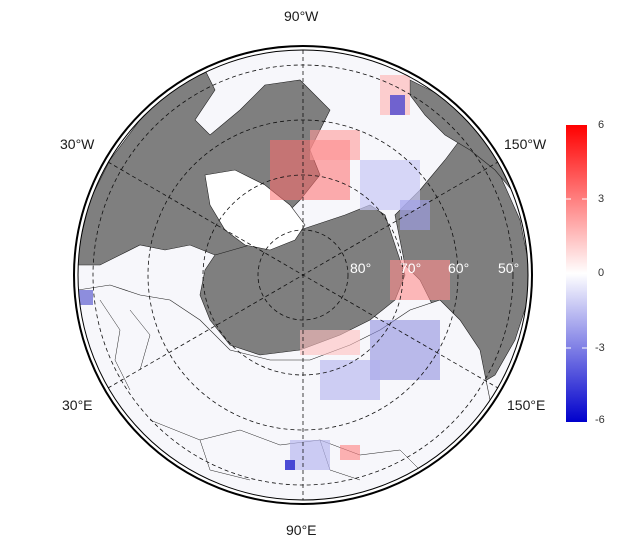 The image size is (625, 552). I want to click on lon-label-bottom: 90°E, so click(301, 530).